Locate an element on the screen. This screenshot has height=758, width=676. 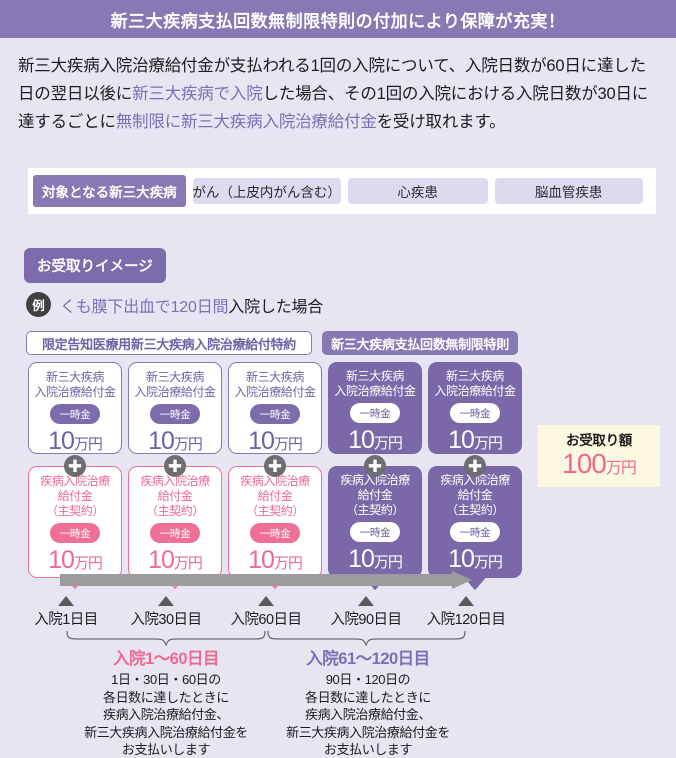
timeline-arrow is located at coordinates (266, 580).